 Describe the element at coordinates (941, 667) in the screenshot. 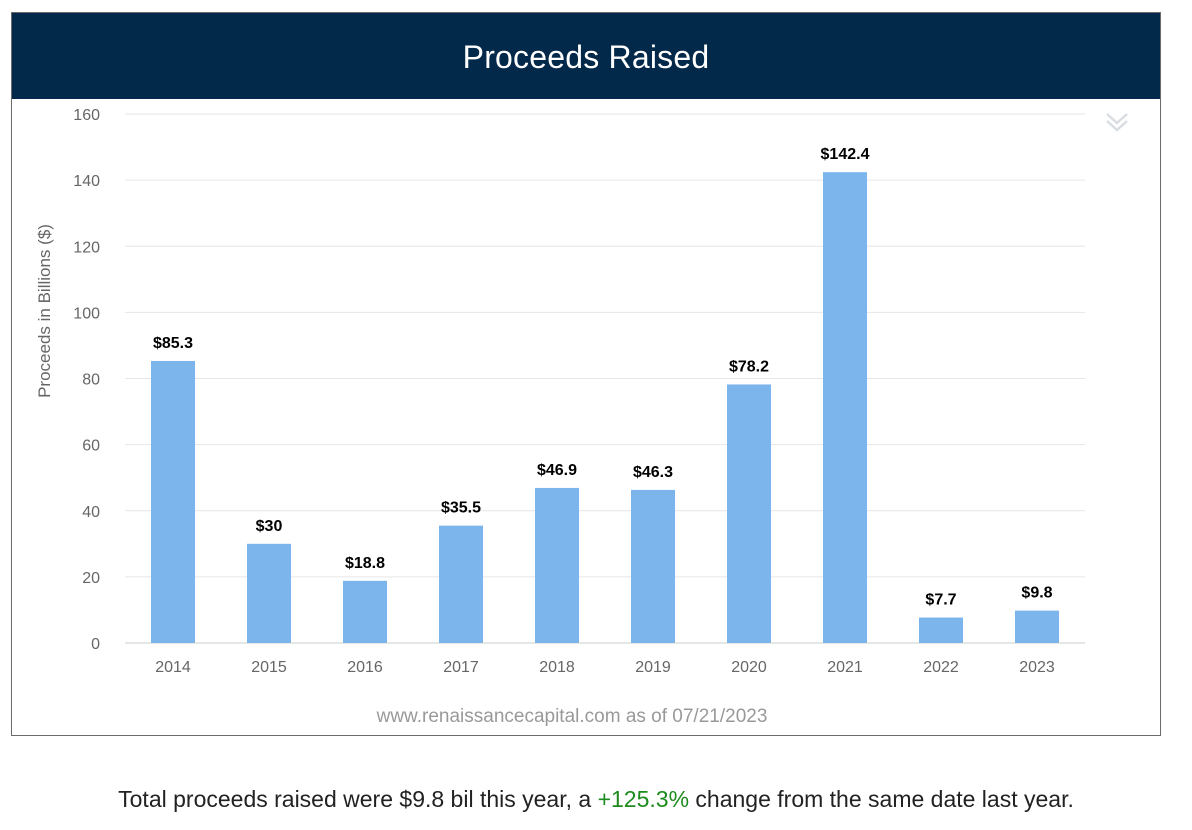

I see `x-tick-label: 2022` at that location.